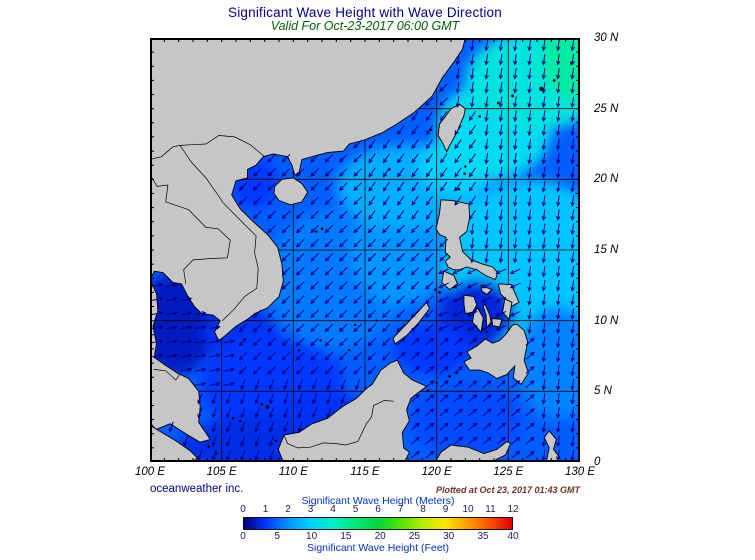  I want to click on colorbar-feet-label: Significant Wave Height (Feet), so click(377, 548).